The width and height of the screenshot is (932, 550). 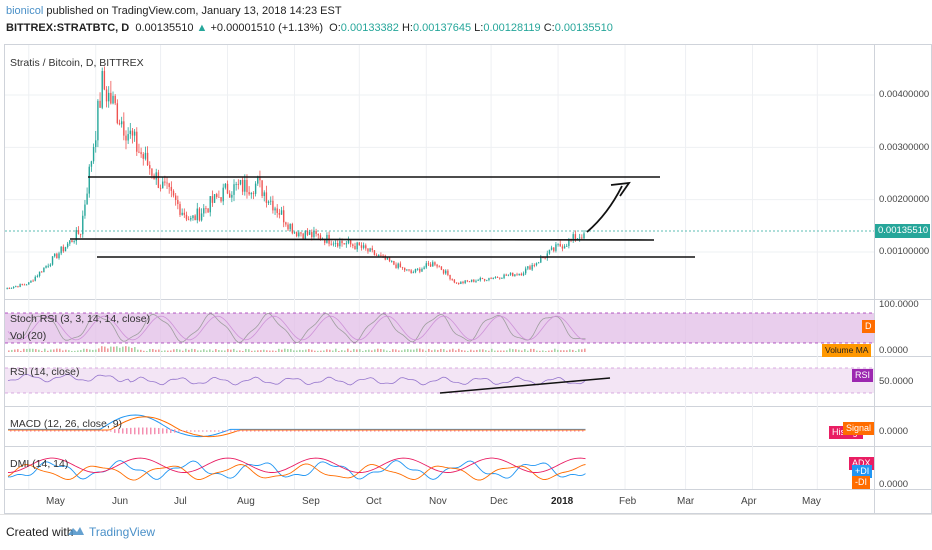 What do you see at coordinates (894, 484) in the screenshot?
I see `dmi-tick: 0.0000` at bounding box center [894, 484].